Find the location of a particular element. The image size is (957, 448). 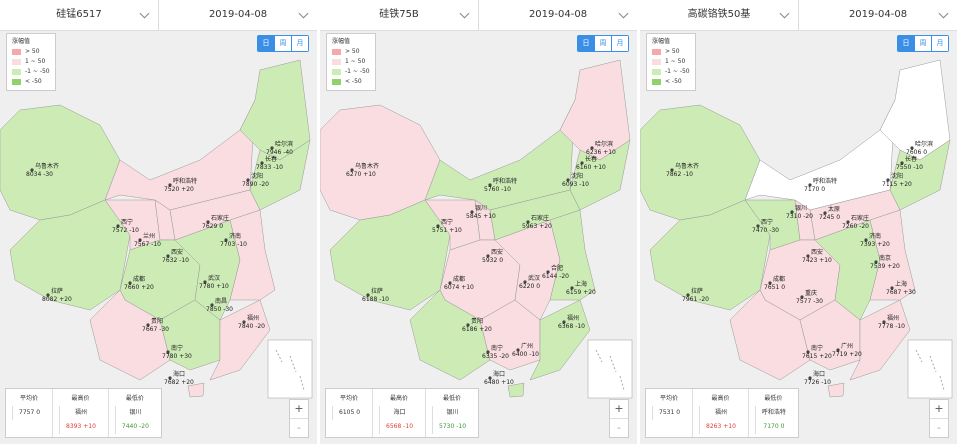

city-price: 6236 is located at coordinates (593, 152).